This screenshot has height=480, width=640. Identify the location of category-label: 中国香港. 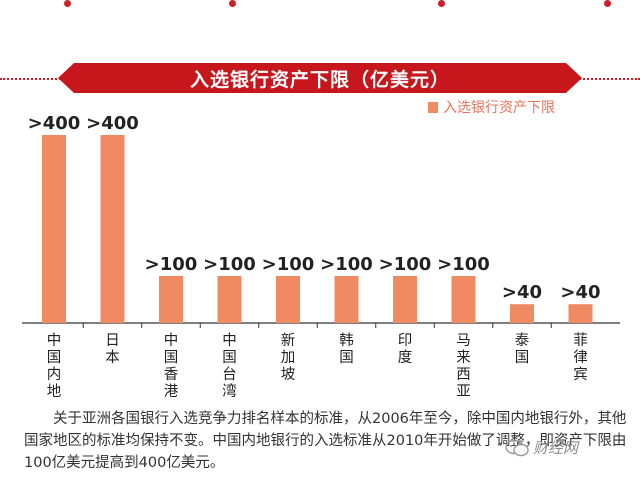
(171, 366).